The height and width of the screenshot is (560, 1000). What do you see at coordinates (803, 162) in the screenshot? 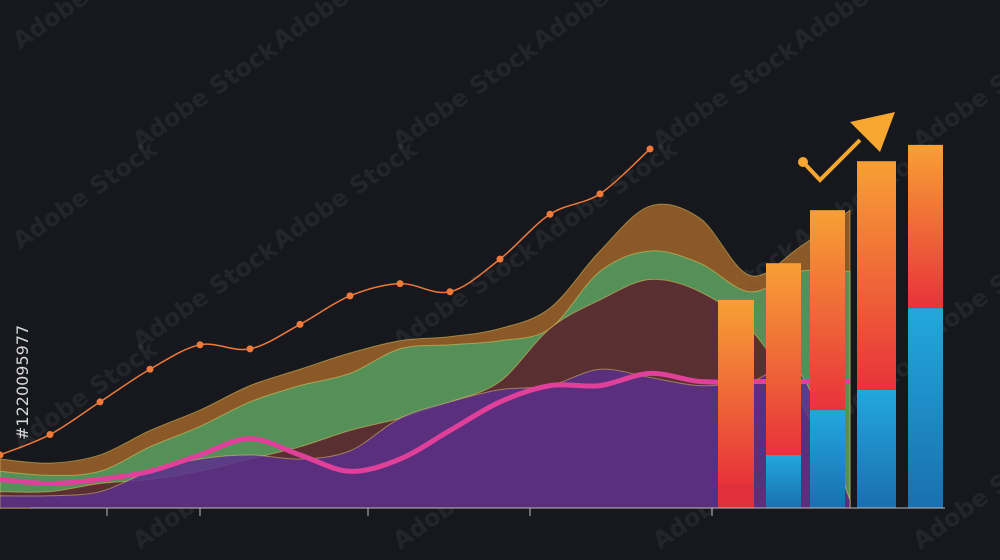
I see `arrow-dot` at bounding box center [803, 162].